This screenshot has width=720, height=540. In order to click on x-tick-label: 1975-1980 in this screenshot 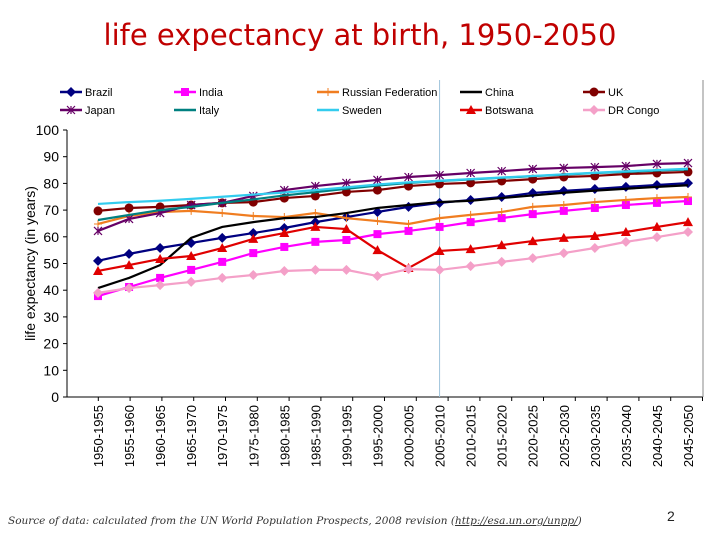, I will do `click(253, 436)`.